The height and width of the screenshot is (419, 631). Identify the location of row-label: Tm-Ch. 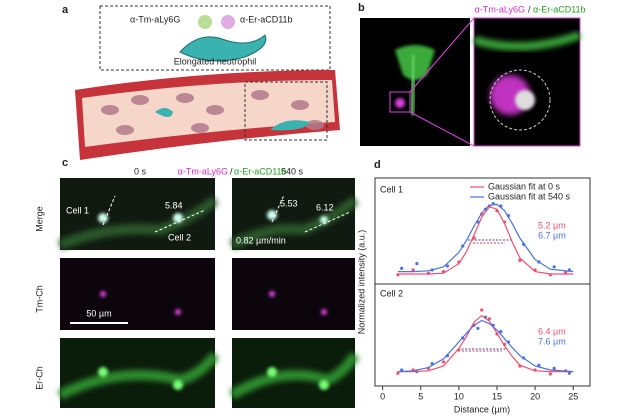
(39, 299).